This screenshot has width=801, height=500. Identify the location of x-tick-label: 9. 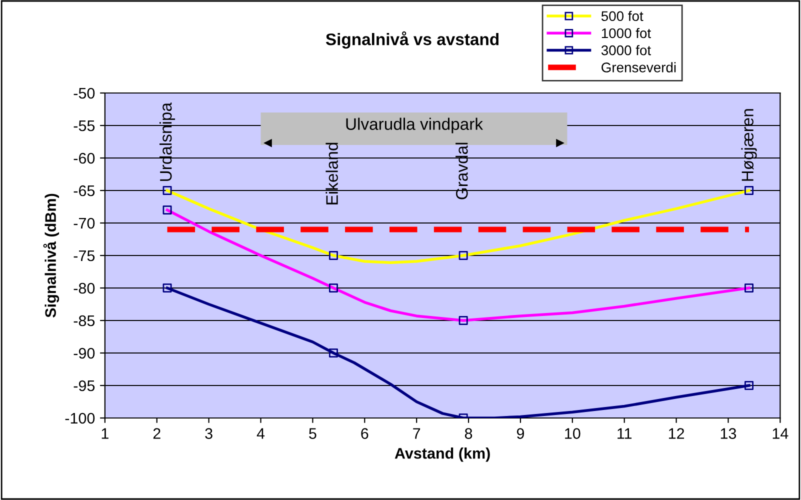
(520, 433).